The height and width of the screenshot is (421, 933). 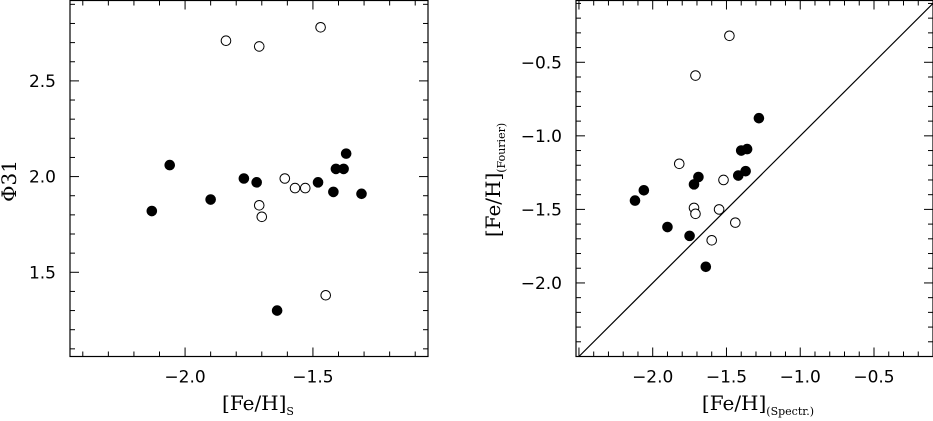 I want to click on right-data-points, so click(x=697, y=151).